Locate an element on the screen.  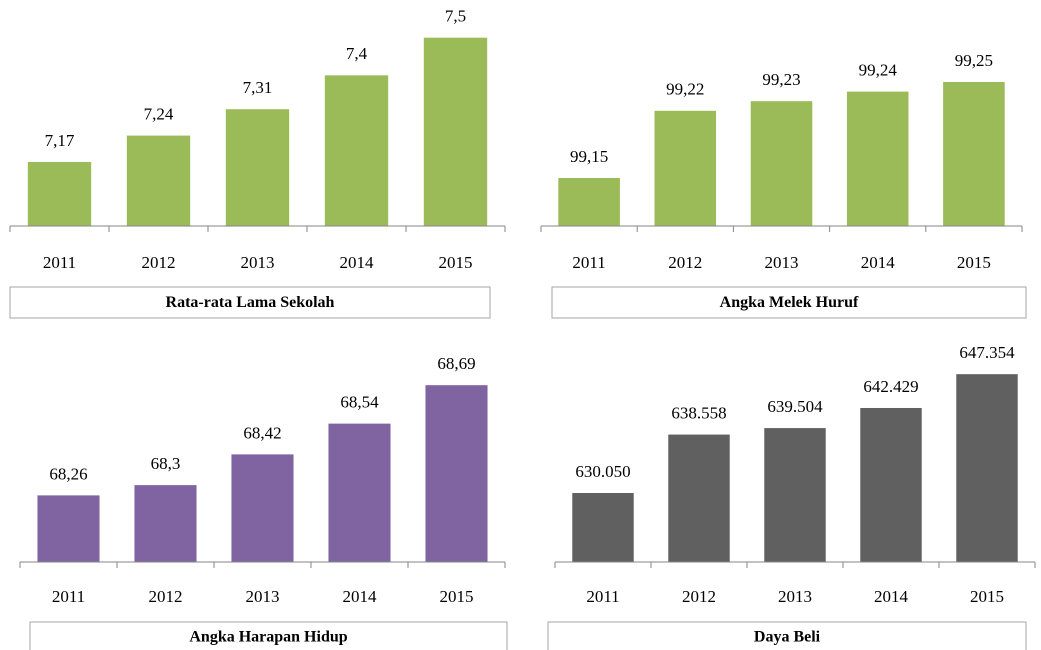
chart-title: Rata-rata Lama Sekolah is located at coordinates (250, 302).